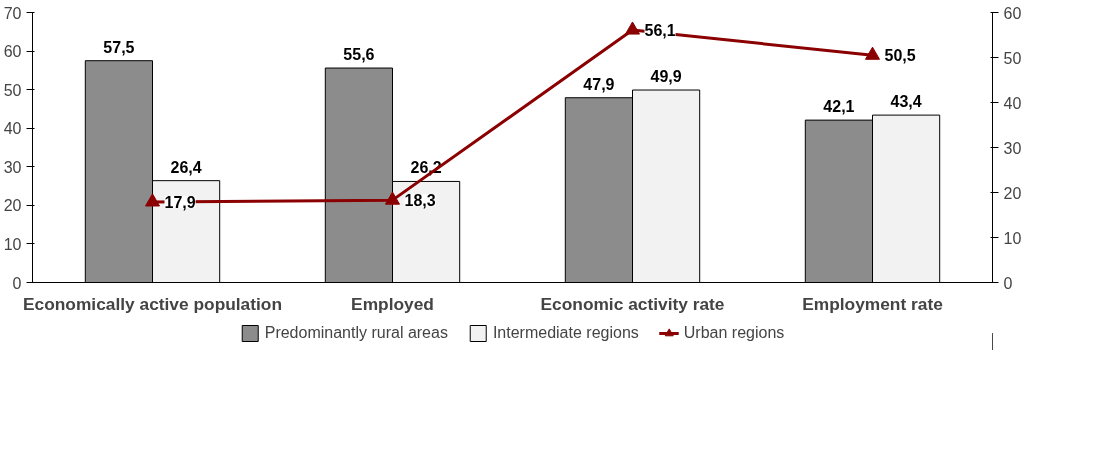 Image resolution: width=1115 pixels, height=455 pixels. What do you see at coordinates (12, 167) in the screenshot?
I see `y-tick-label: 30` at bounding box center [12, 167].